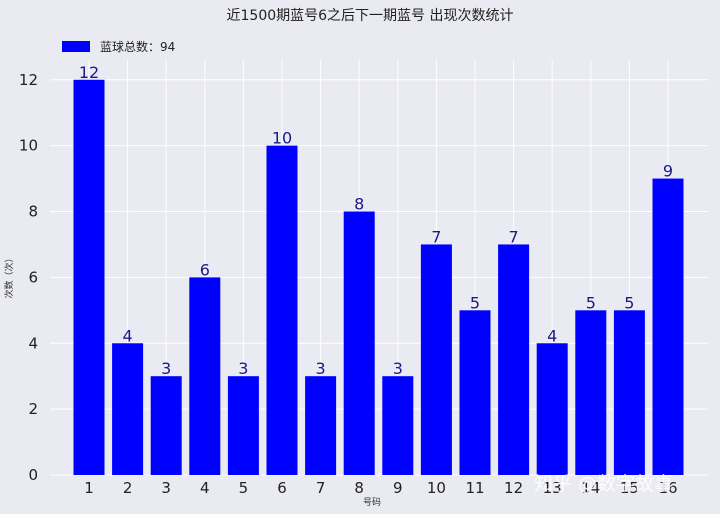  What do you see at coordinates (321, 488) in the screenshot?
I see `x-tick-label: 7` at bounding box center [321, 488].